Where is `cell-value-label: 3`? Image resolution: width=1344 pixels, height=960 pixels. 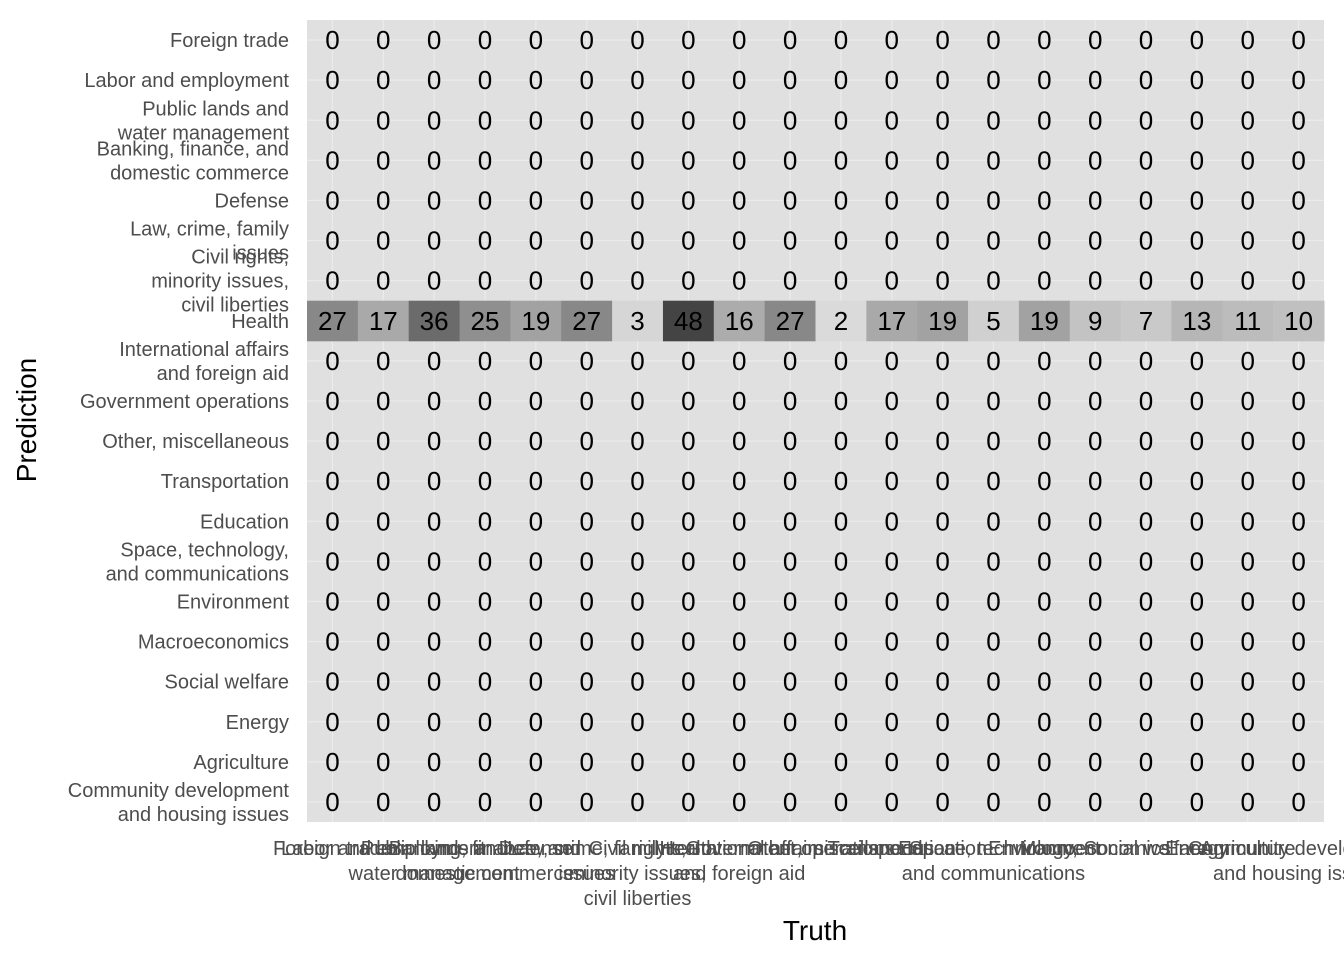 cell-value-label: 3 is located at coordinates (637, 321).